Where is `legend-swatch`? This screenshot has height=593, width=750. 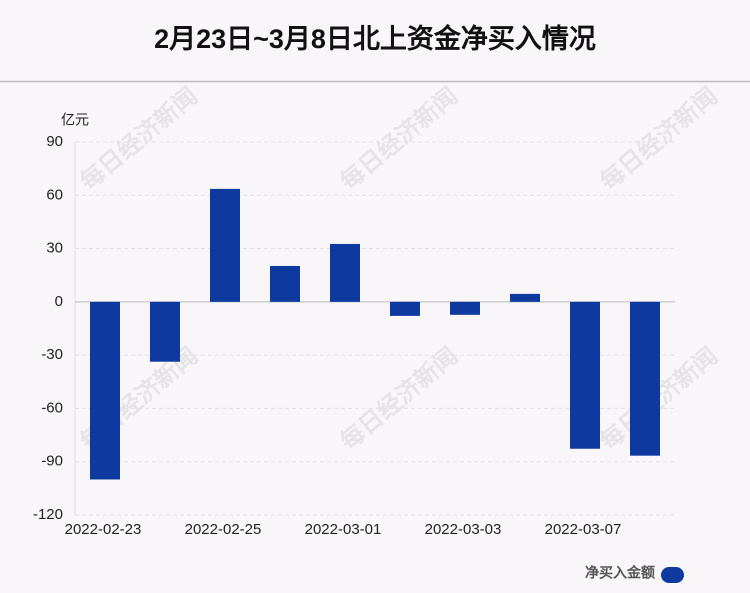 legend-swatch is located at coordinates (672, 575).